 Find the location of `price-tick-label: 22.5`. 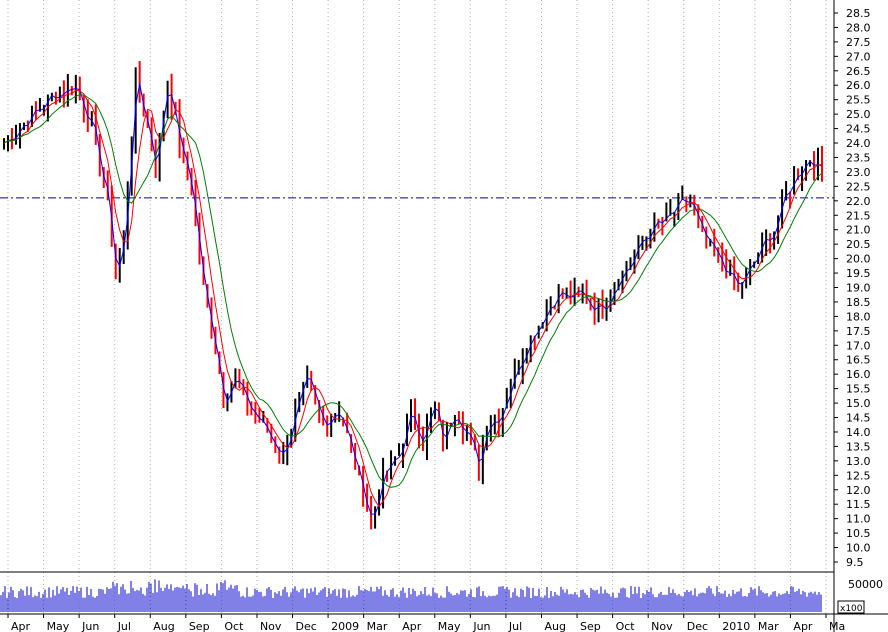

price-tick-label: 22.5 is located at coordinates (858, 186).